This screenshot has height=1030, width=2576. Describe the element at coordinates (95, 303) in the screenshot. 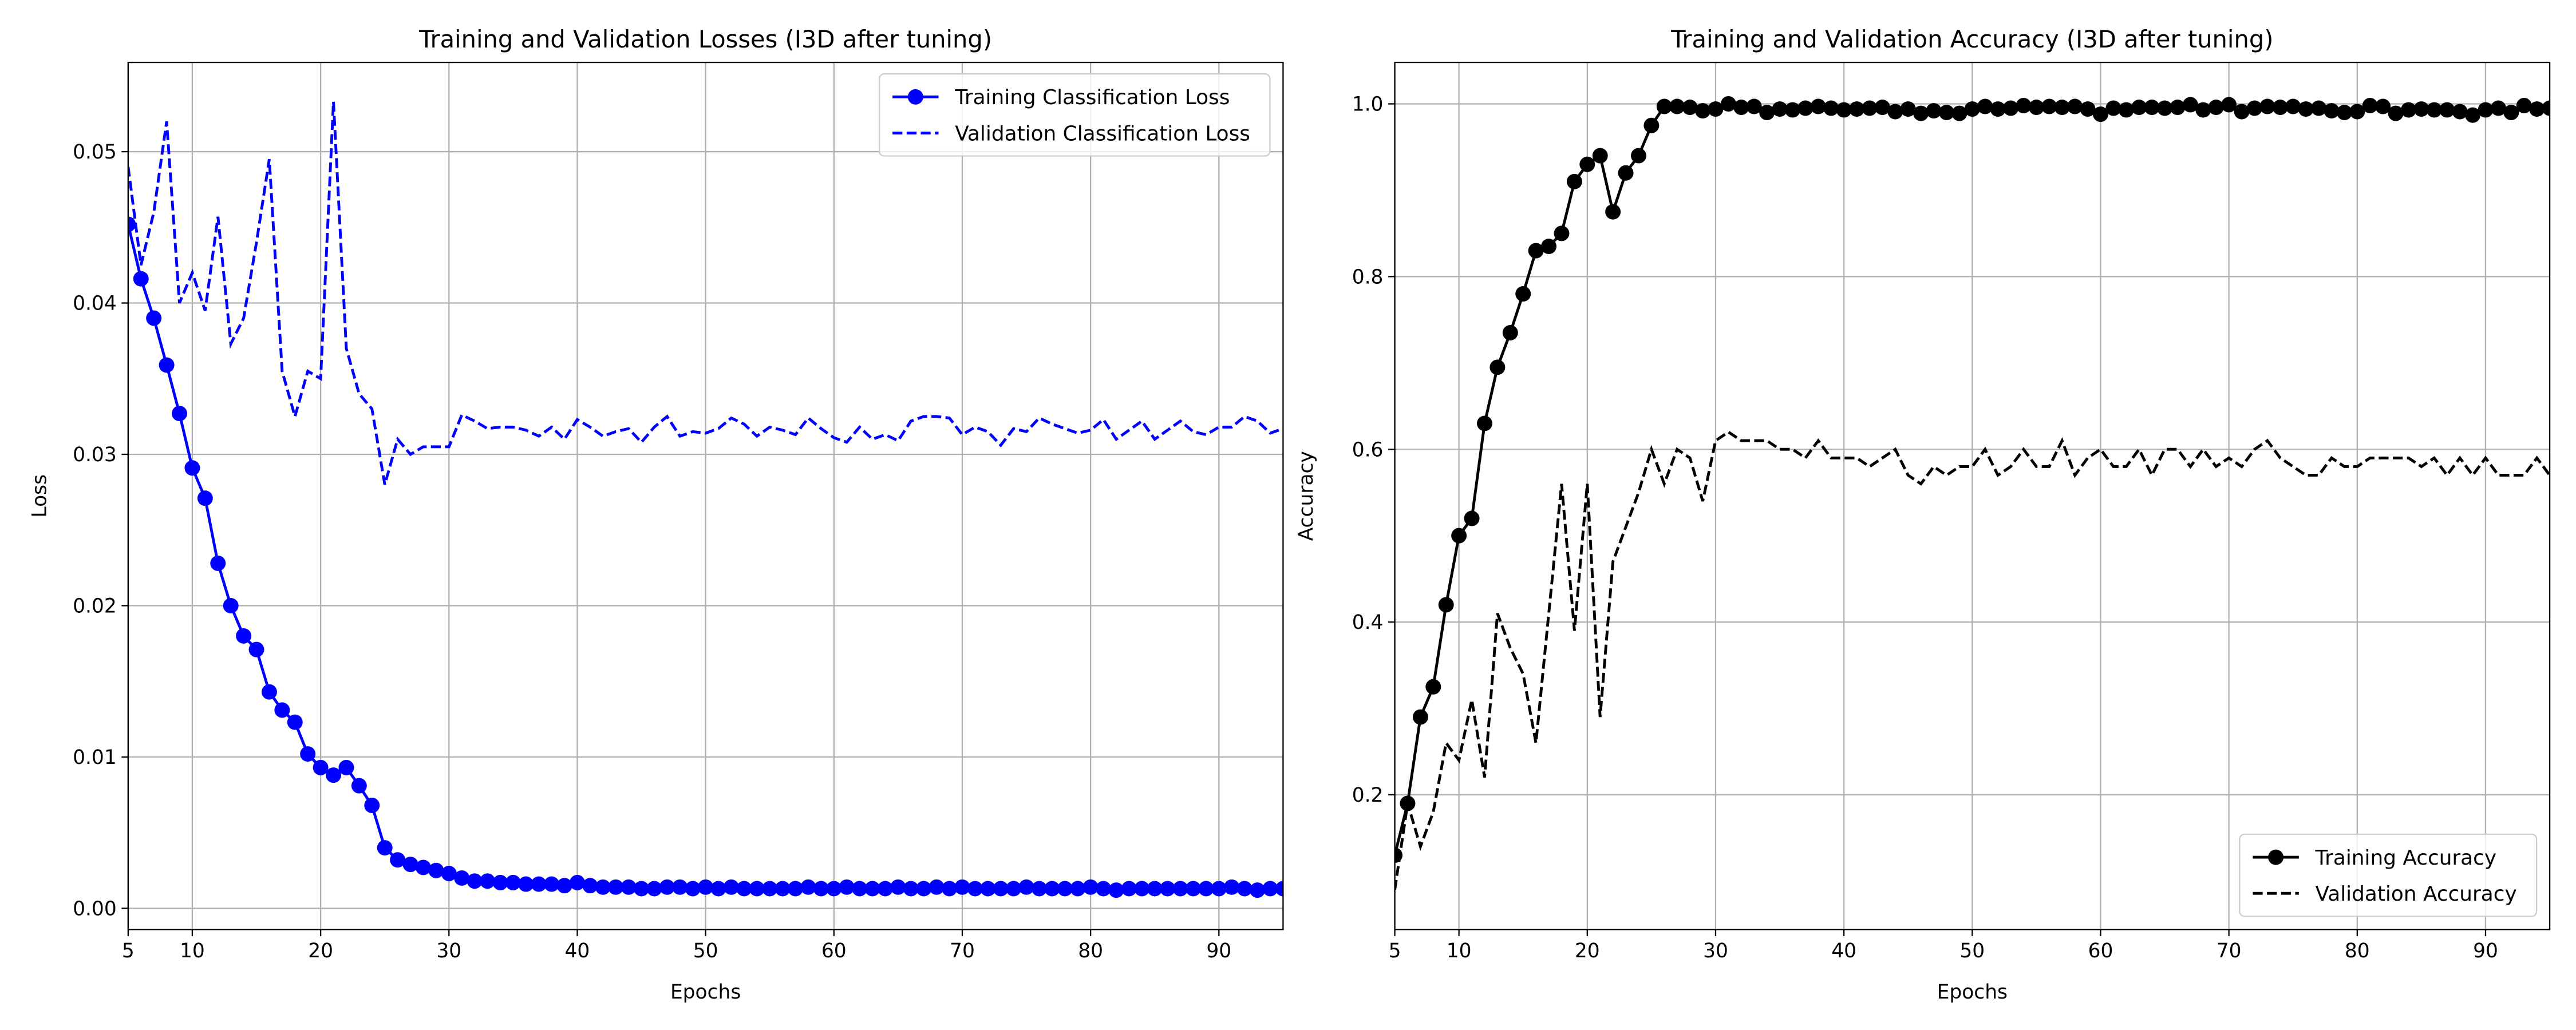

I see `y-tick-label: 0.04` at that location.